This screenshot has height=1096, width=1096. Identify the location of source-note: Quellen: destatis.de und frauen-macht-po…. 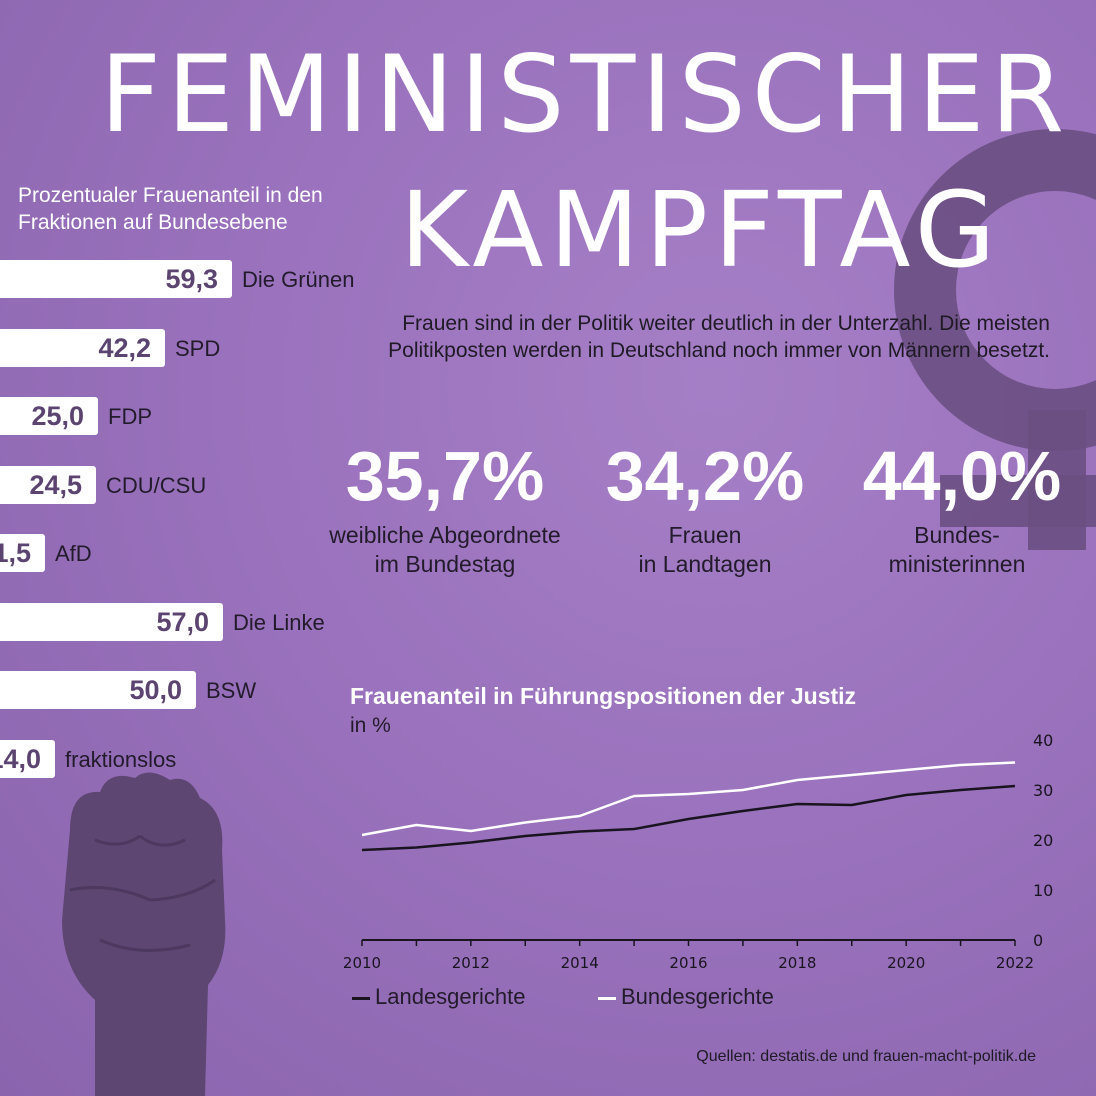
(866, 1056).